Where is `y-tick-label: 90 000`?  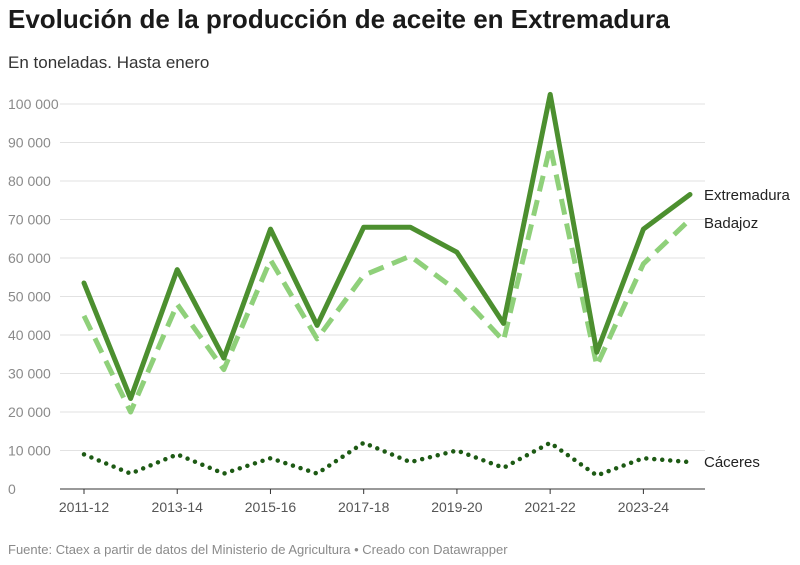
y-tick-label: 90 000 is located at coordinates (29, 143).